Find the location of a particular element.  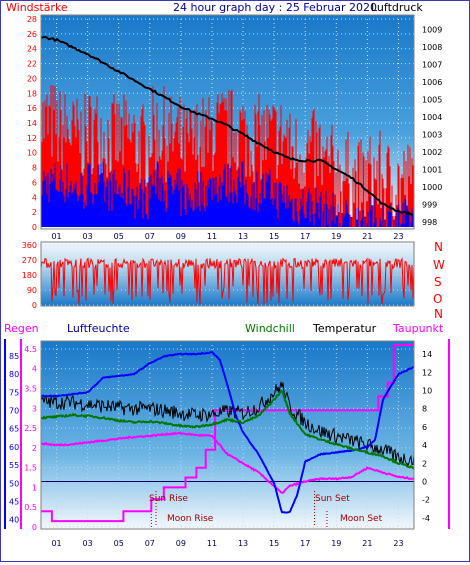

humidity-tick-label: 85 is located at coordinates (14, 356).